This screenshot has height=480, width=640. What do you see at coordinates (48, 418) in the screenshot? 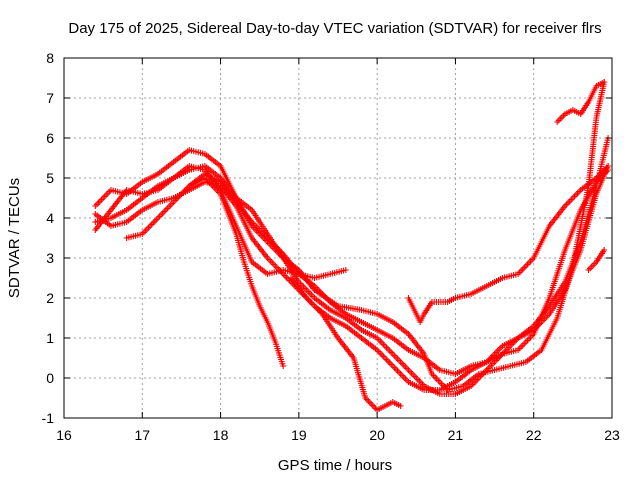
I see `y-tick-label: -1` at bounding box center [48, 418].